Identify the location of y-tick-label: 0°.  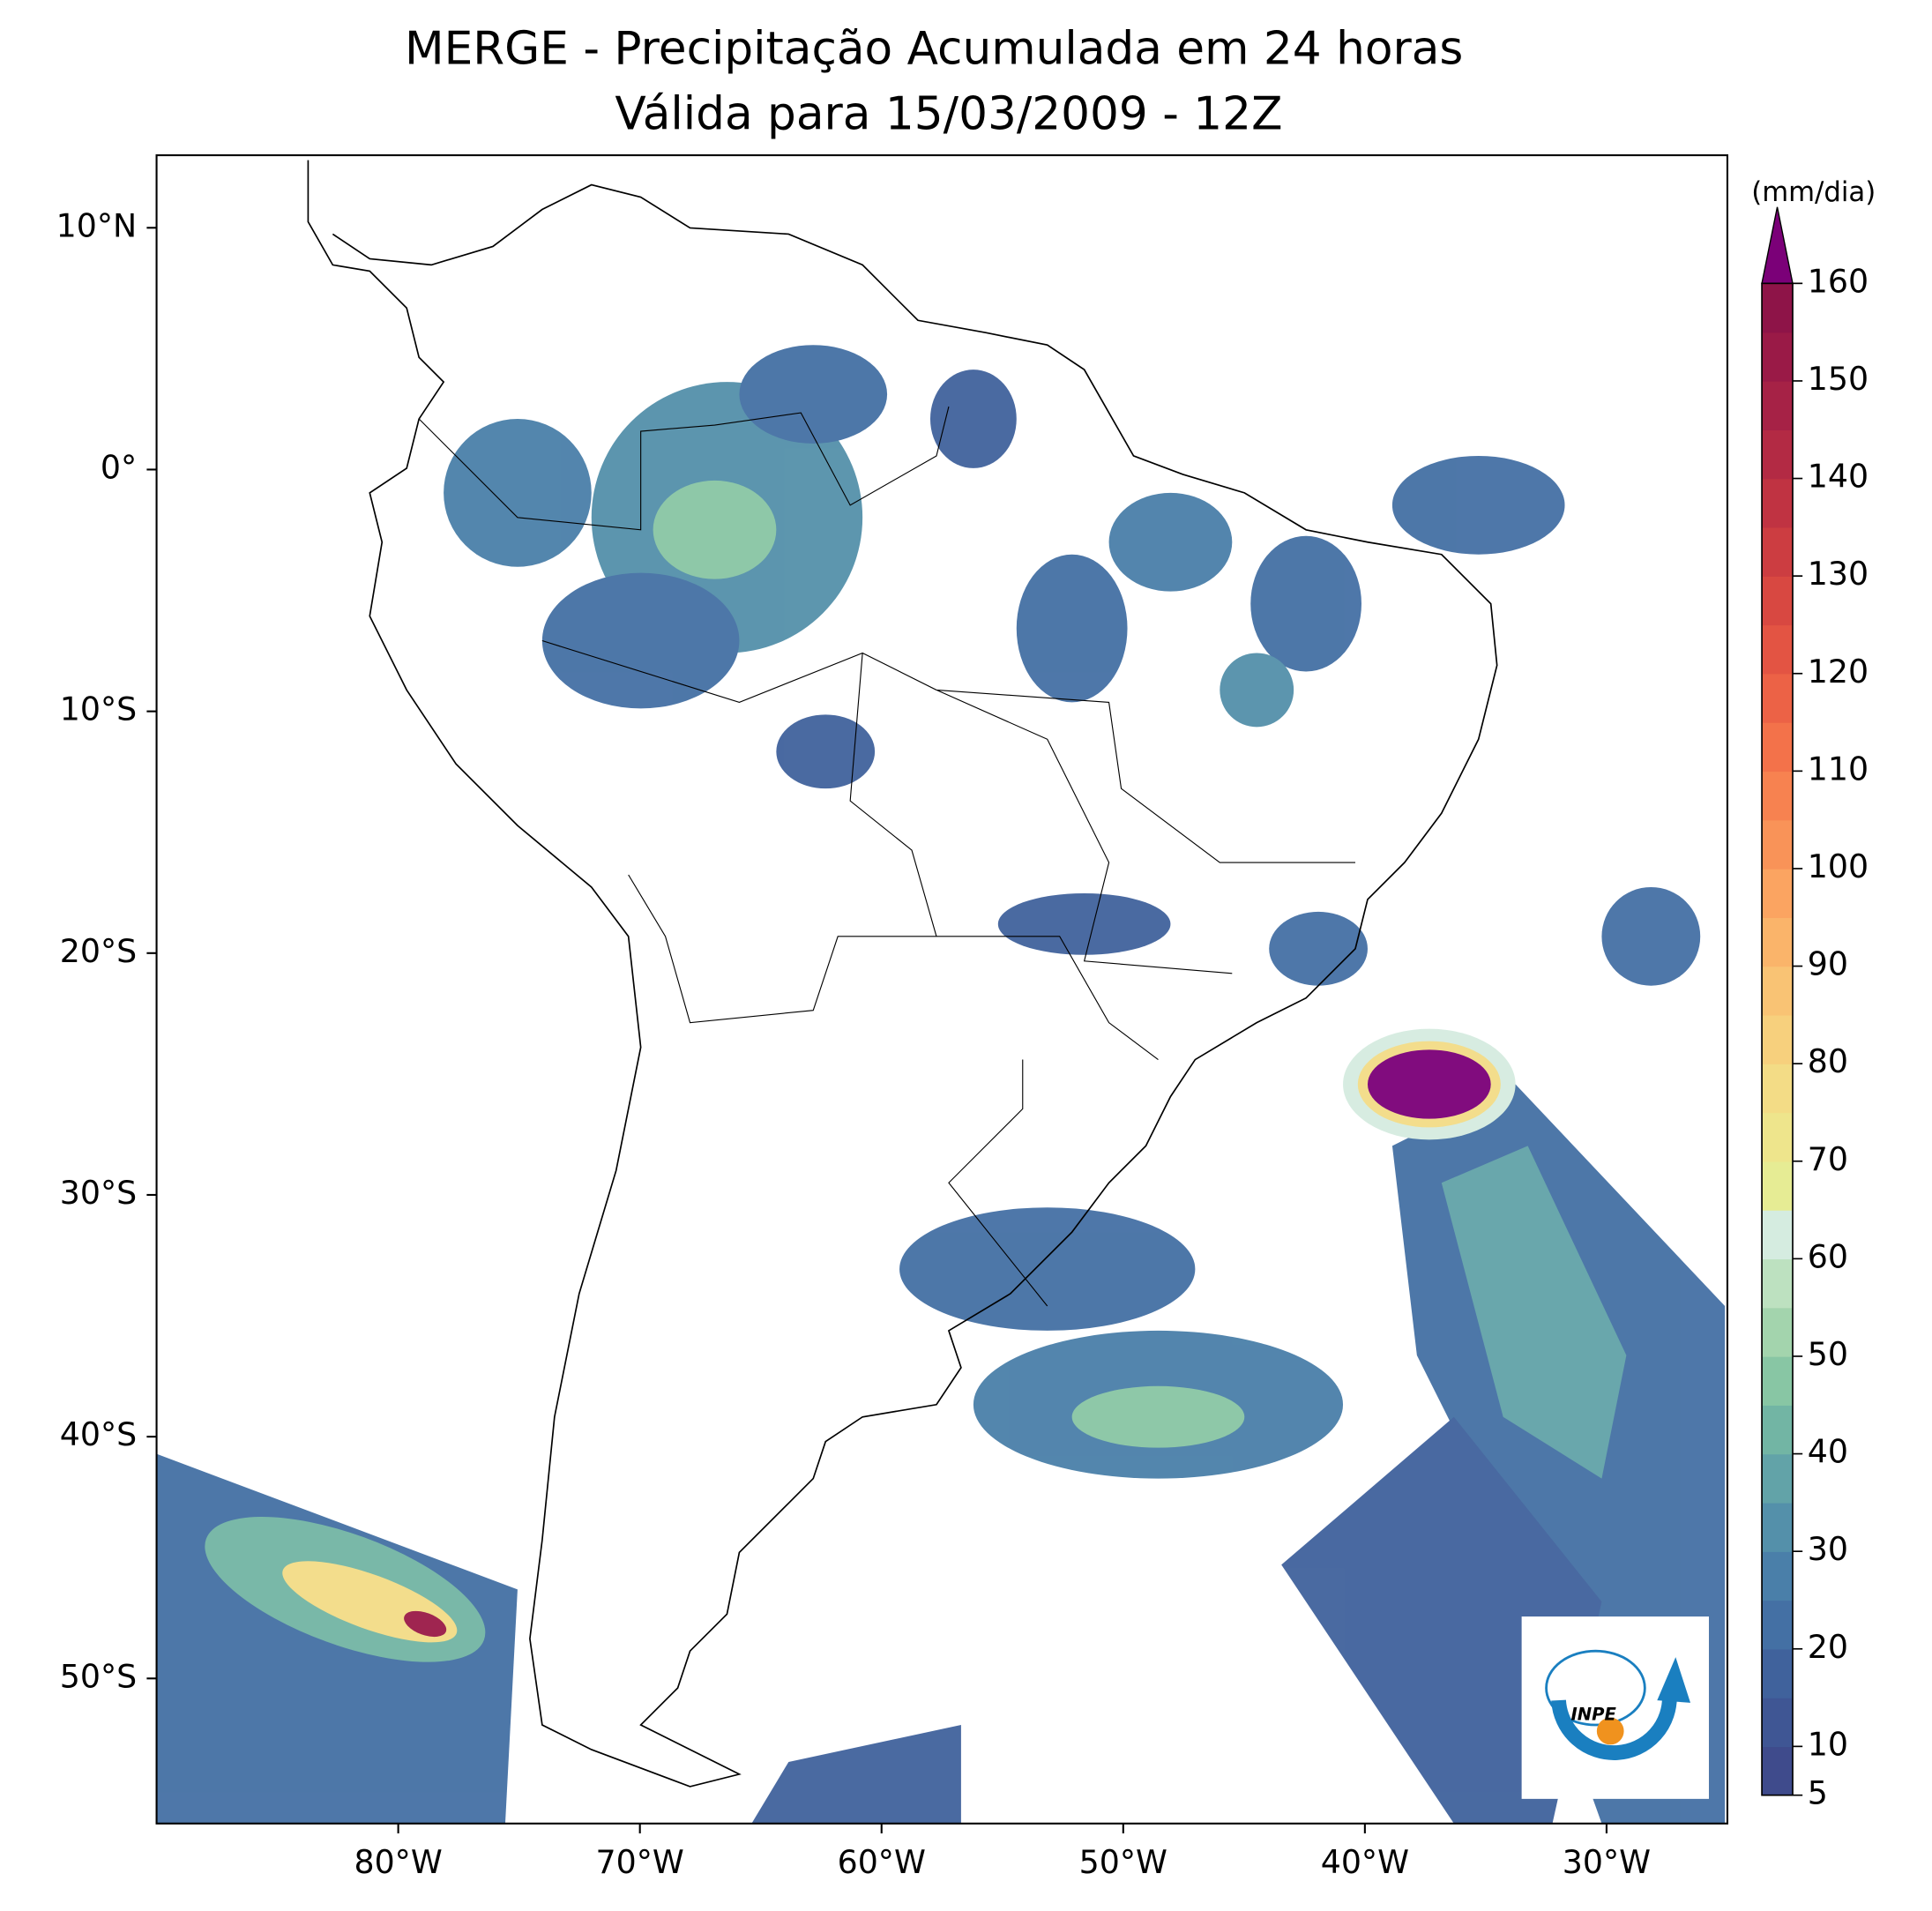
(119, 467).